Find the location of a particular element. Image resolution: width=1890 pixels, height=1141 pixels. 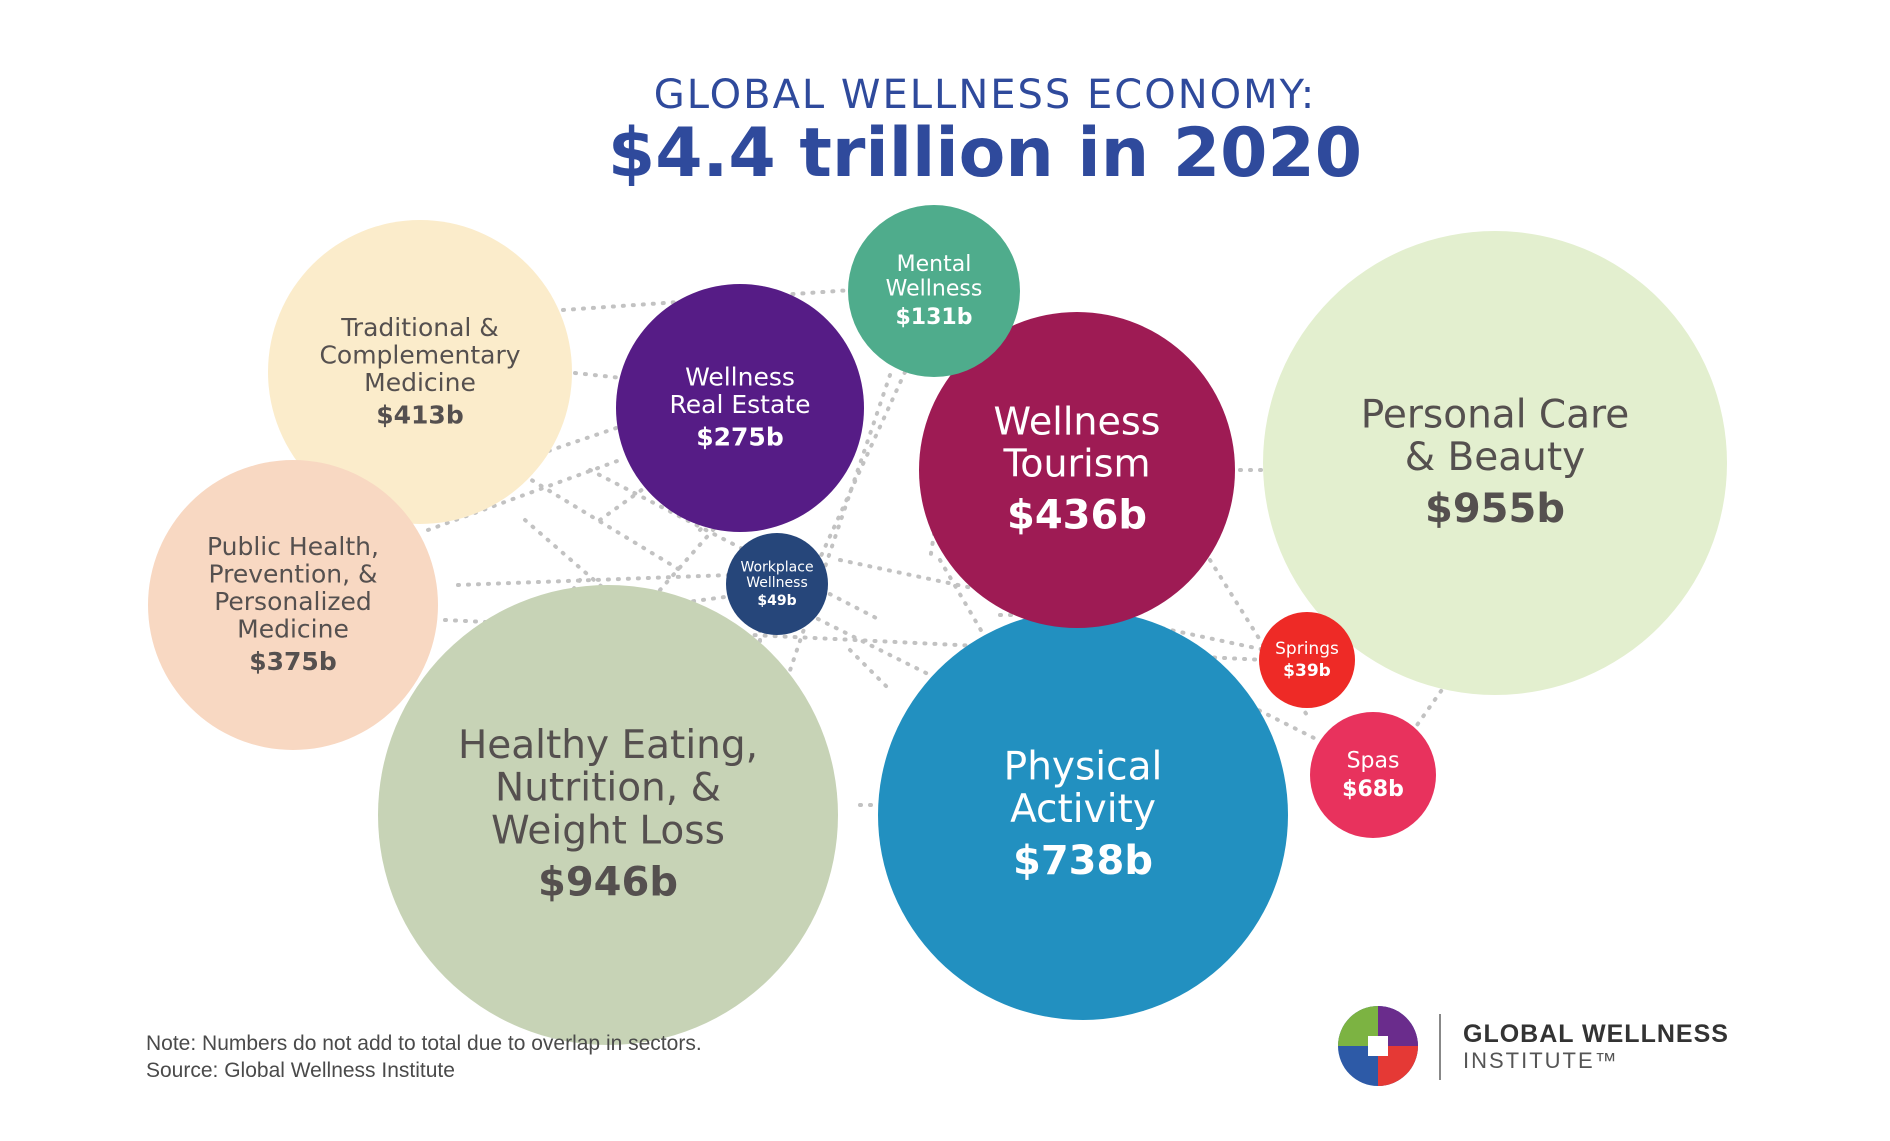

bubble-label-public-health: Medicine is located at coordinates (293, 629).